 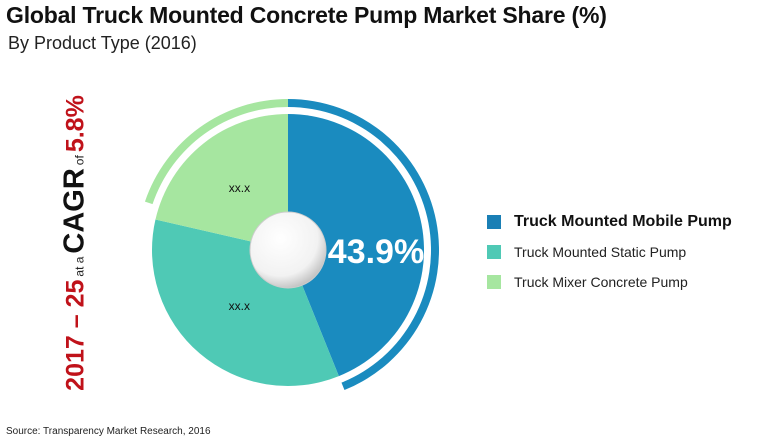 What do you see at coordinates (288, 250) in the screenshot?
I see `center-hole` at bounding box center [288, 250].